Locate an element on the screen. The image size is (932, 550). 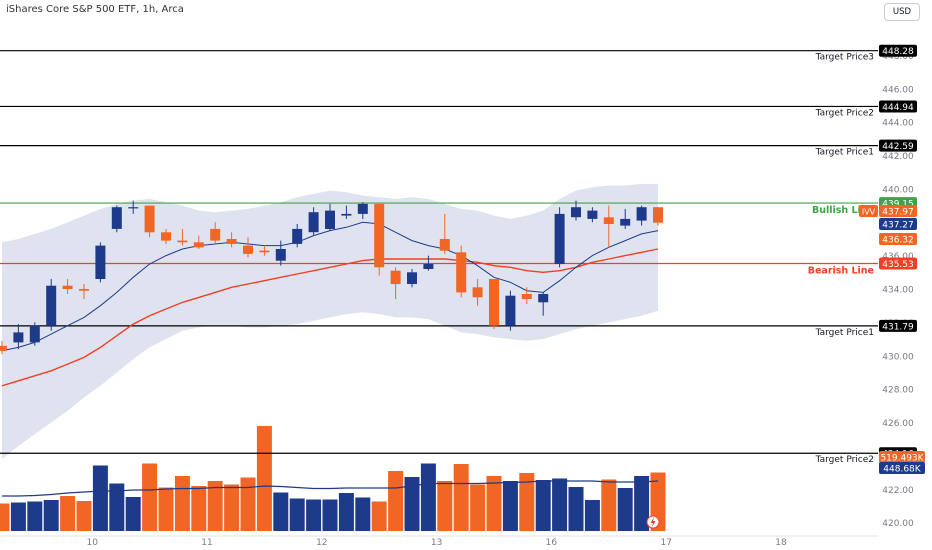
time-axis: 10 11 12 13 16 17 18 is located at coordinates (436, 543).